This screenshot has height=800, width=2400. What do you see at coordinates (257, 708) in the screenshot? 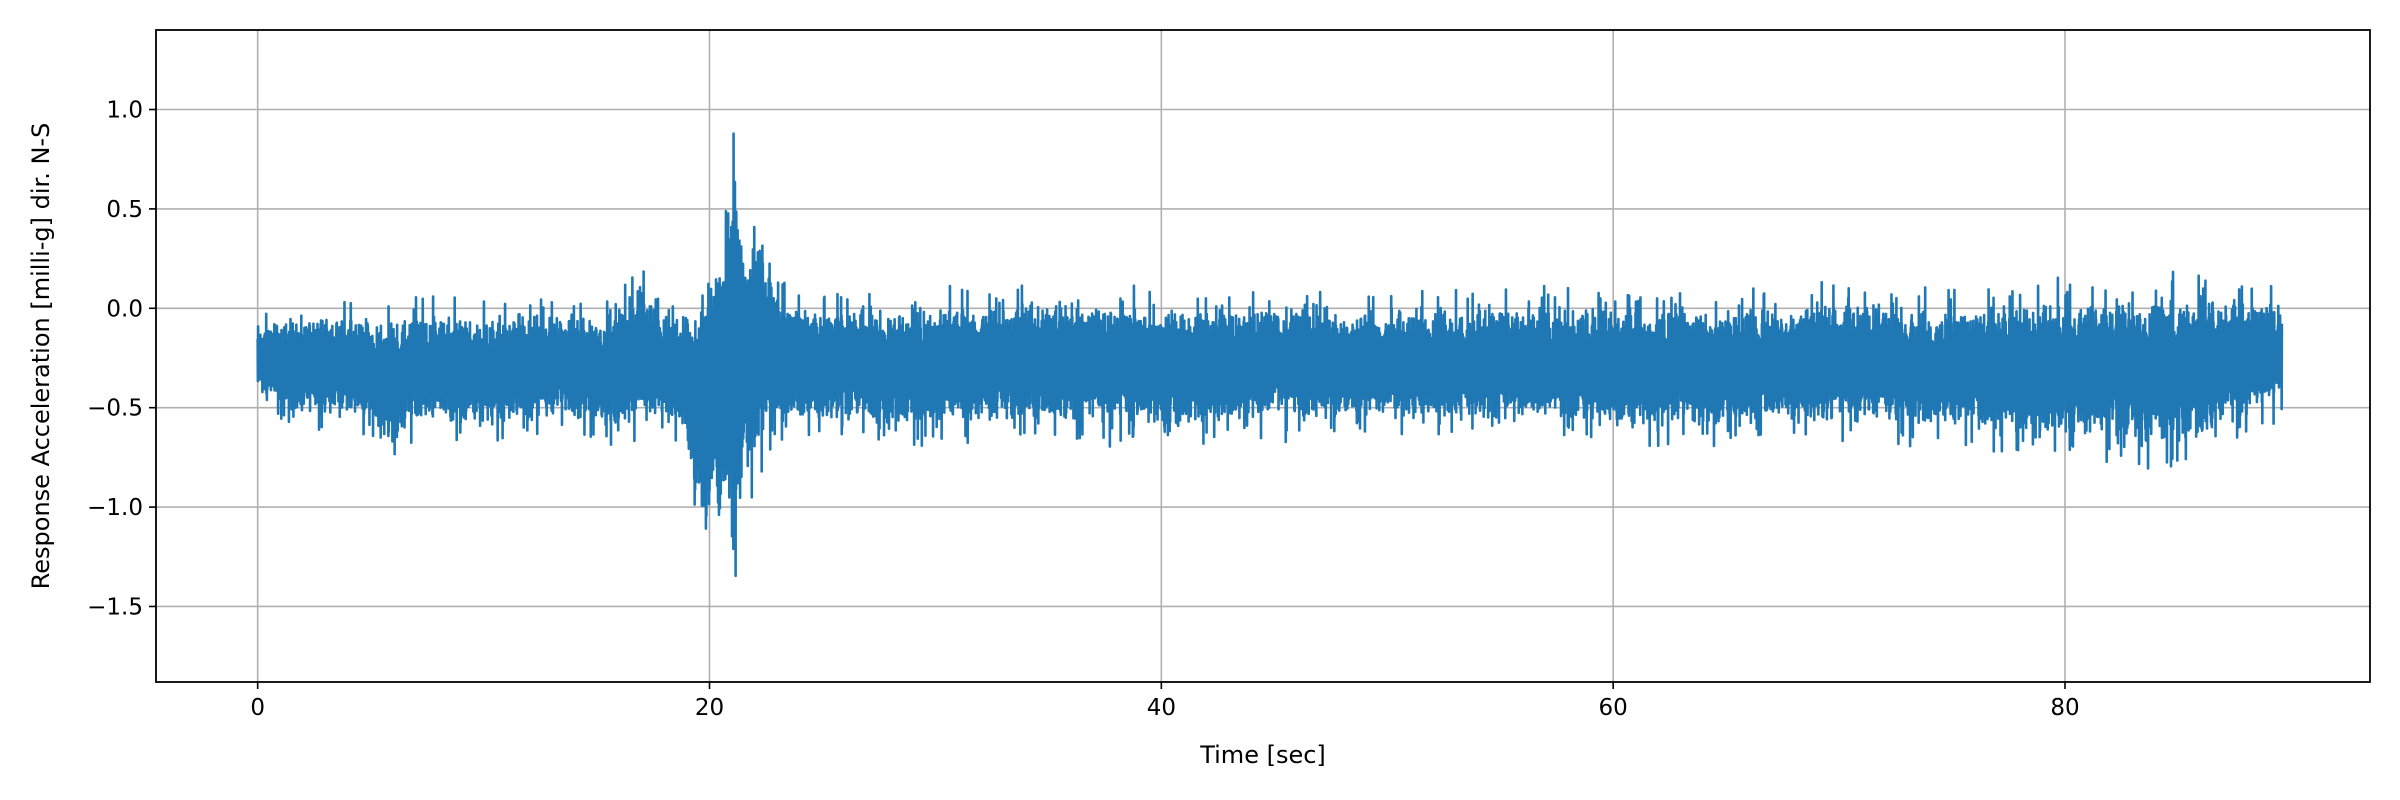
I see `x-tick-label: 0` at bounding box center [257, 708].